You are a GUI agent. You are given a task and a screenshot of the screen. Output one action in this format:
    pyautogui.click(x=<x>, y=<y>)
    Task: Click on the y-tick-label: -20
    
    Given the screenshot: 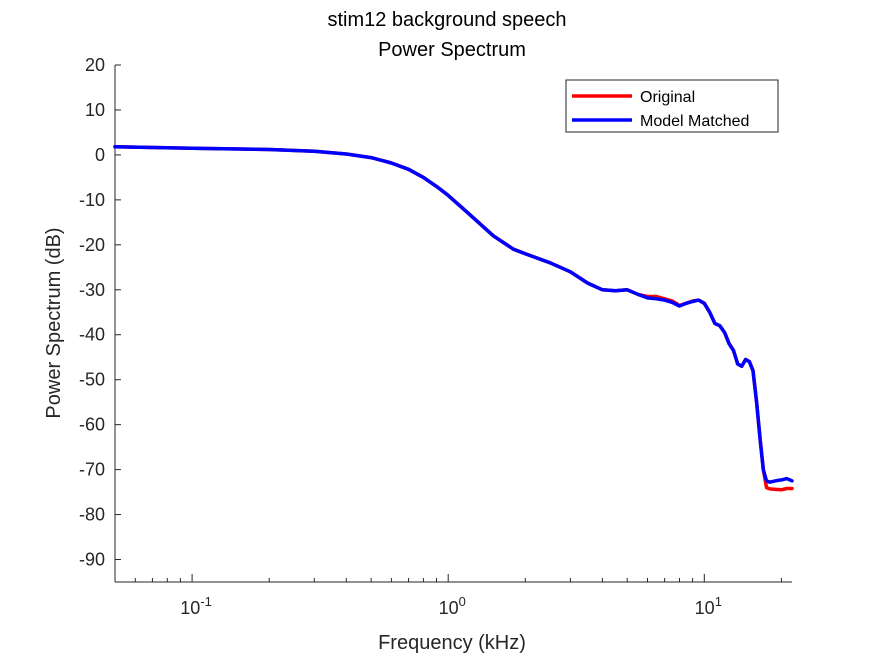 What is the action you would take?
    pyautogui.click(x=92, y=245)
    